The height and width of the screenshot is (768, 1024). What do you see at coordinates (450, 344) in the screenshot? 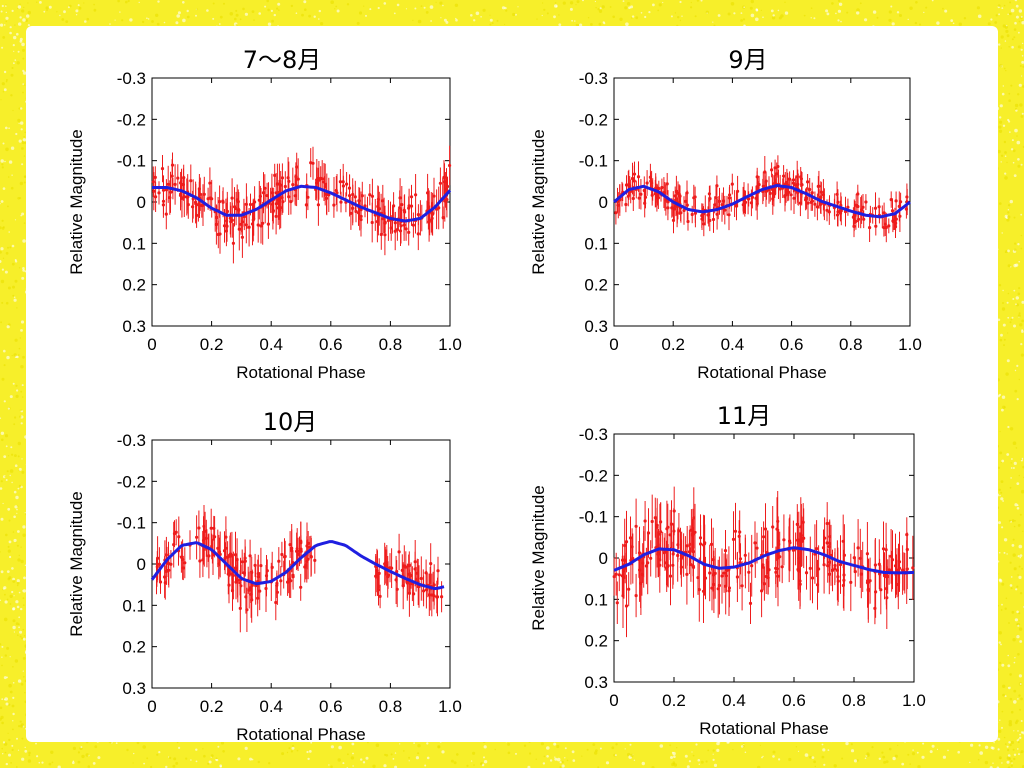
I see `x-tick-label: 1.0` at bounding box center [450, 344].